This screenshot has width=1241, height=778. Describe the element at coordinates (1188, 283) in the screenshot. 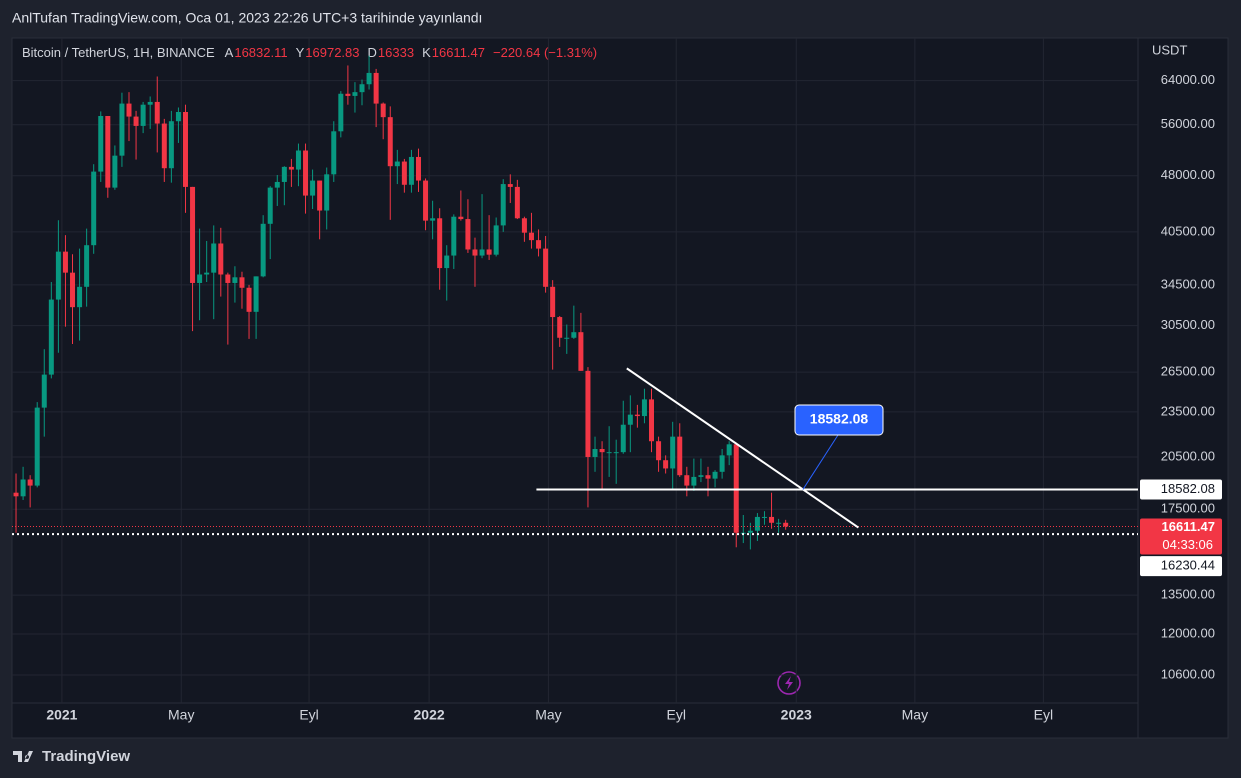

I see `y-tick-label: 34500.00` at that location.